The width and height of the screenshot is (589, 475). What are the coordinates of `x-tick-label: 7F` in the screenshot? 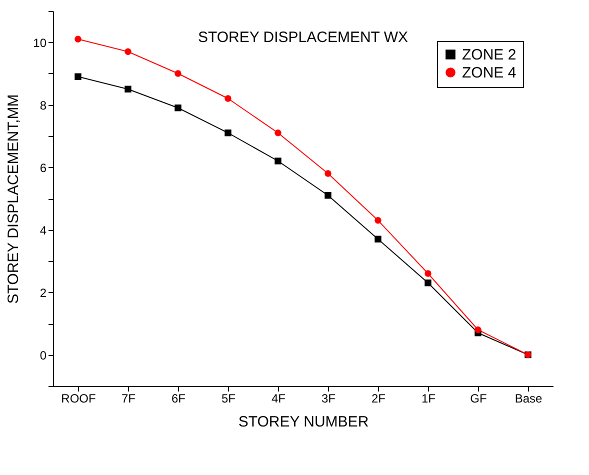 It's located at (128, 399).